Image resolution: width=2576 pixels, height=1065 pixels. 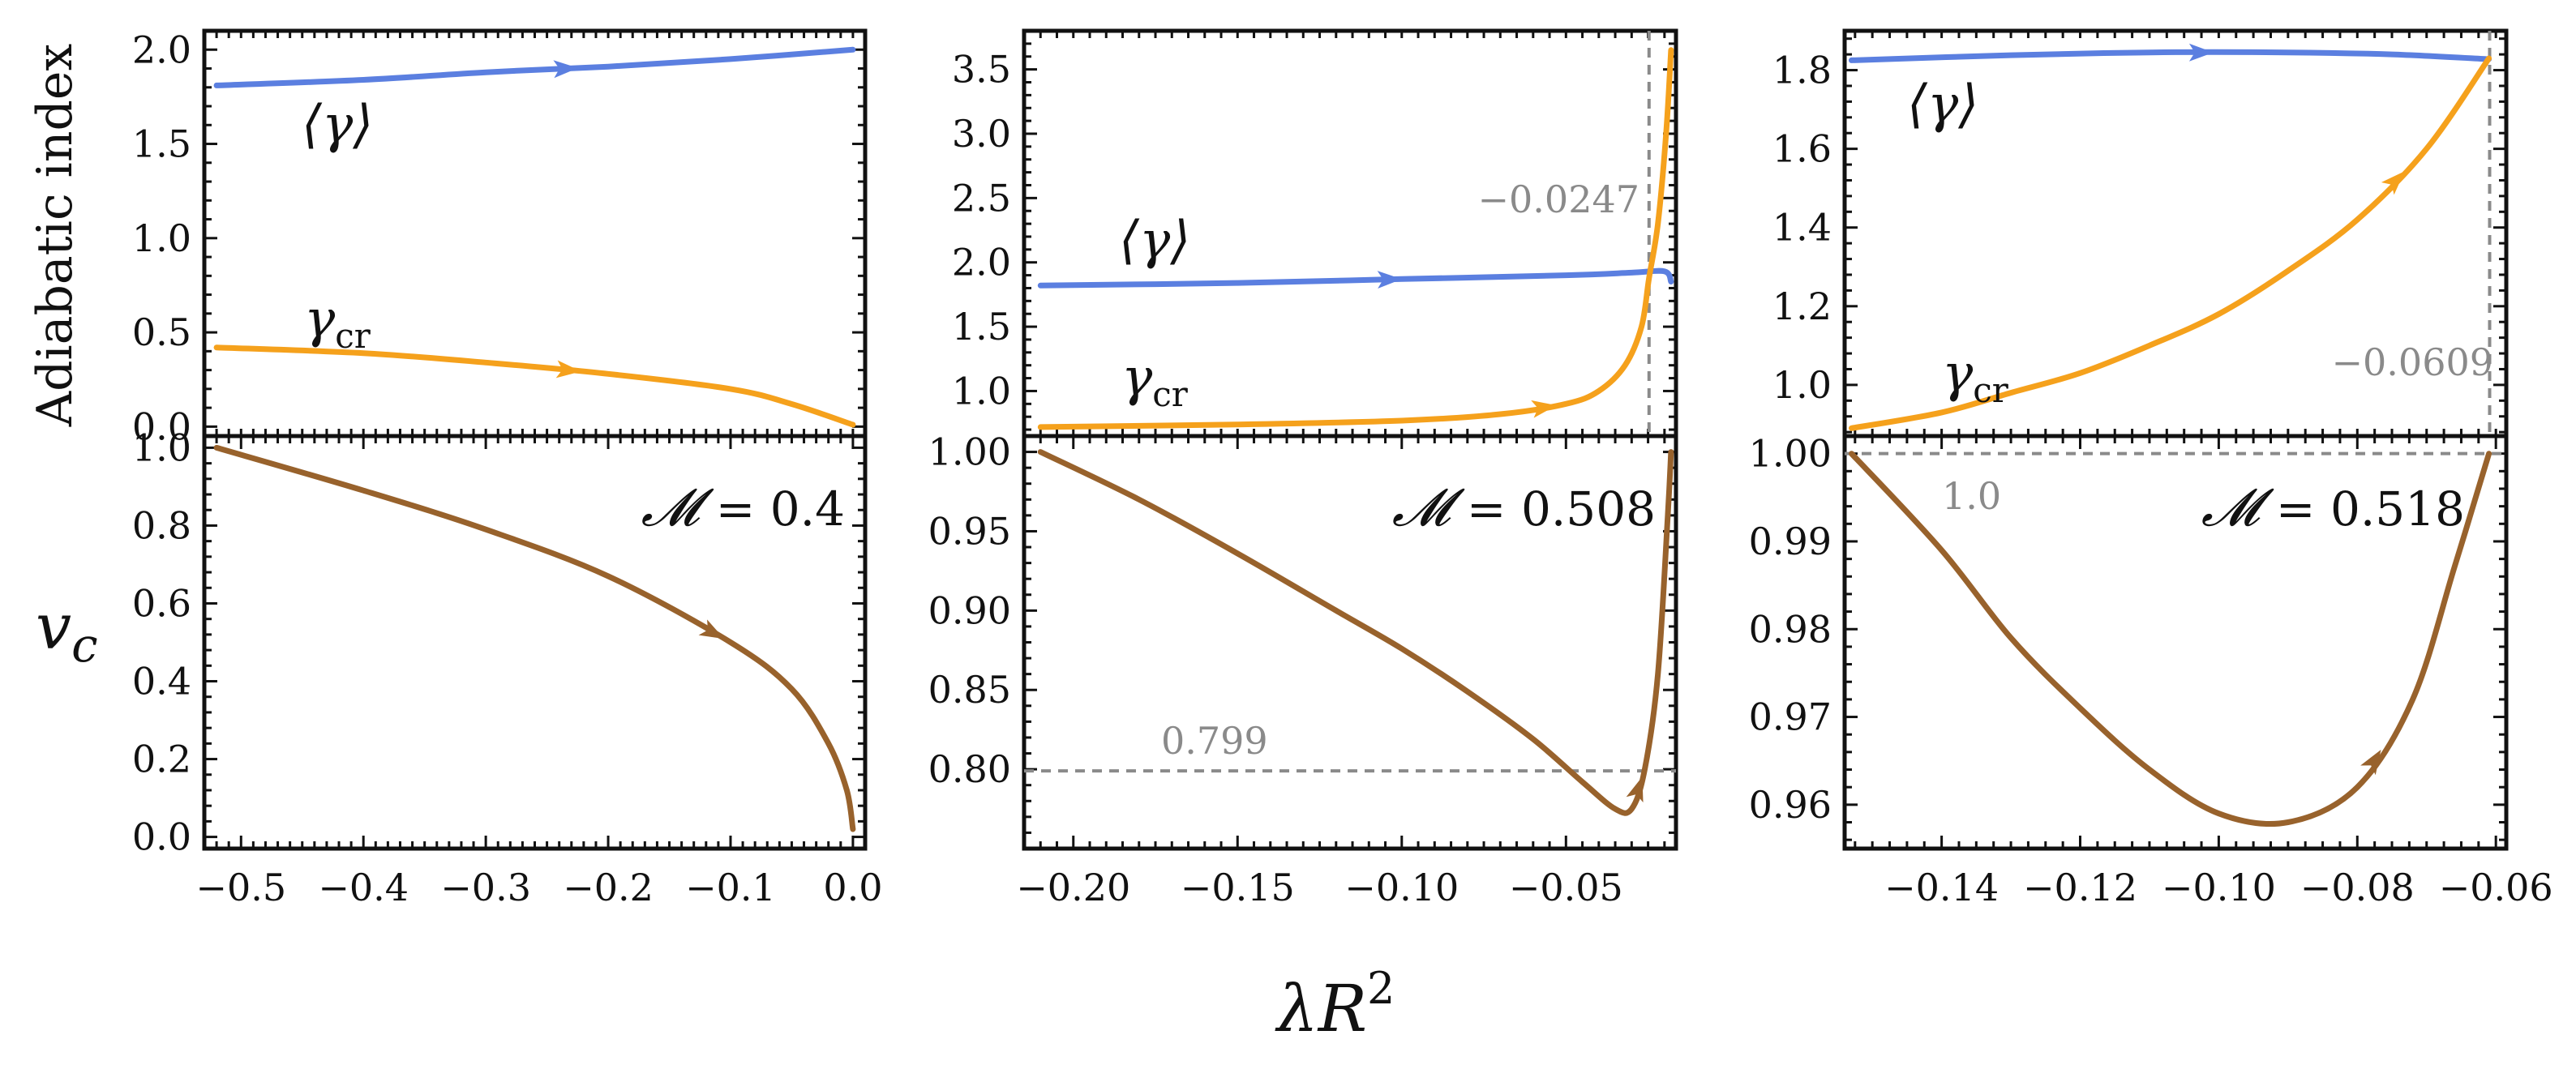 What do you see at coordinates (161, 525) in the screenshot?
I see `y-tick-label: 0.8` at bounding box center [161, 525].